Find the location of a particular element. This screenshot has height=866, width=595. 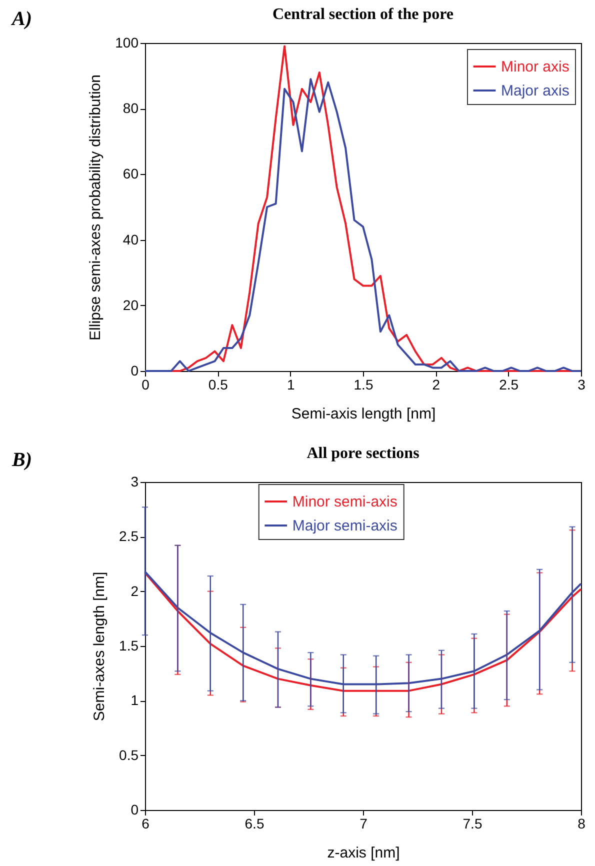

y-tick-label: 1 is located at coordinates (134, 700).